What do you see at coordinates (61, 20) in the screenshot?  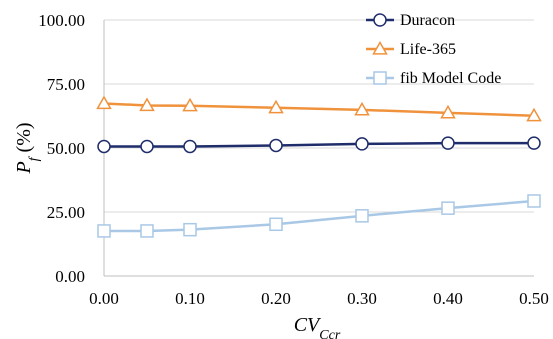 I see `y-tick-label: 100.00` at bounding box center [61, 20].